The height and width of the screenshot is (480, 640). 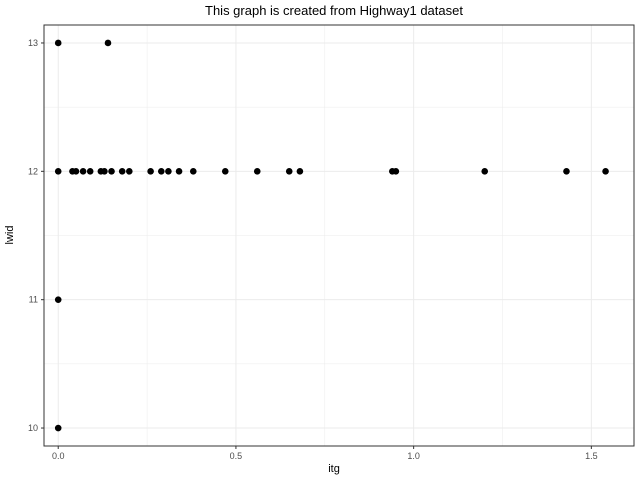 I want to click on x-tick-label: 0.5, so click(x=236, y=456).